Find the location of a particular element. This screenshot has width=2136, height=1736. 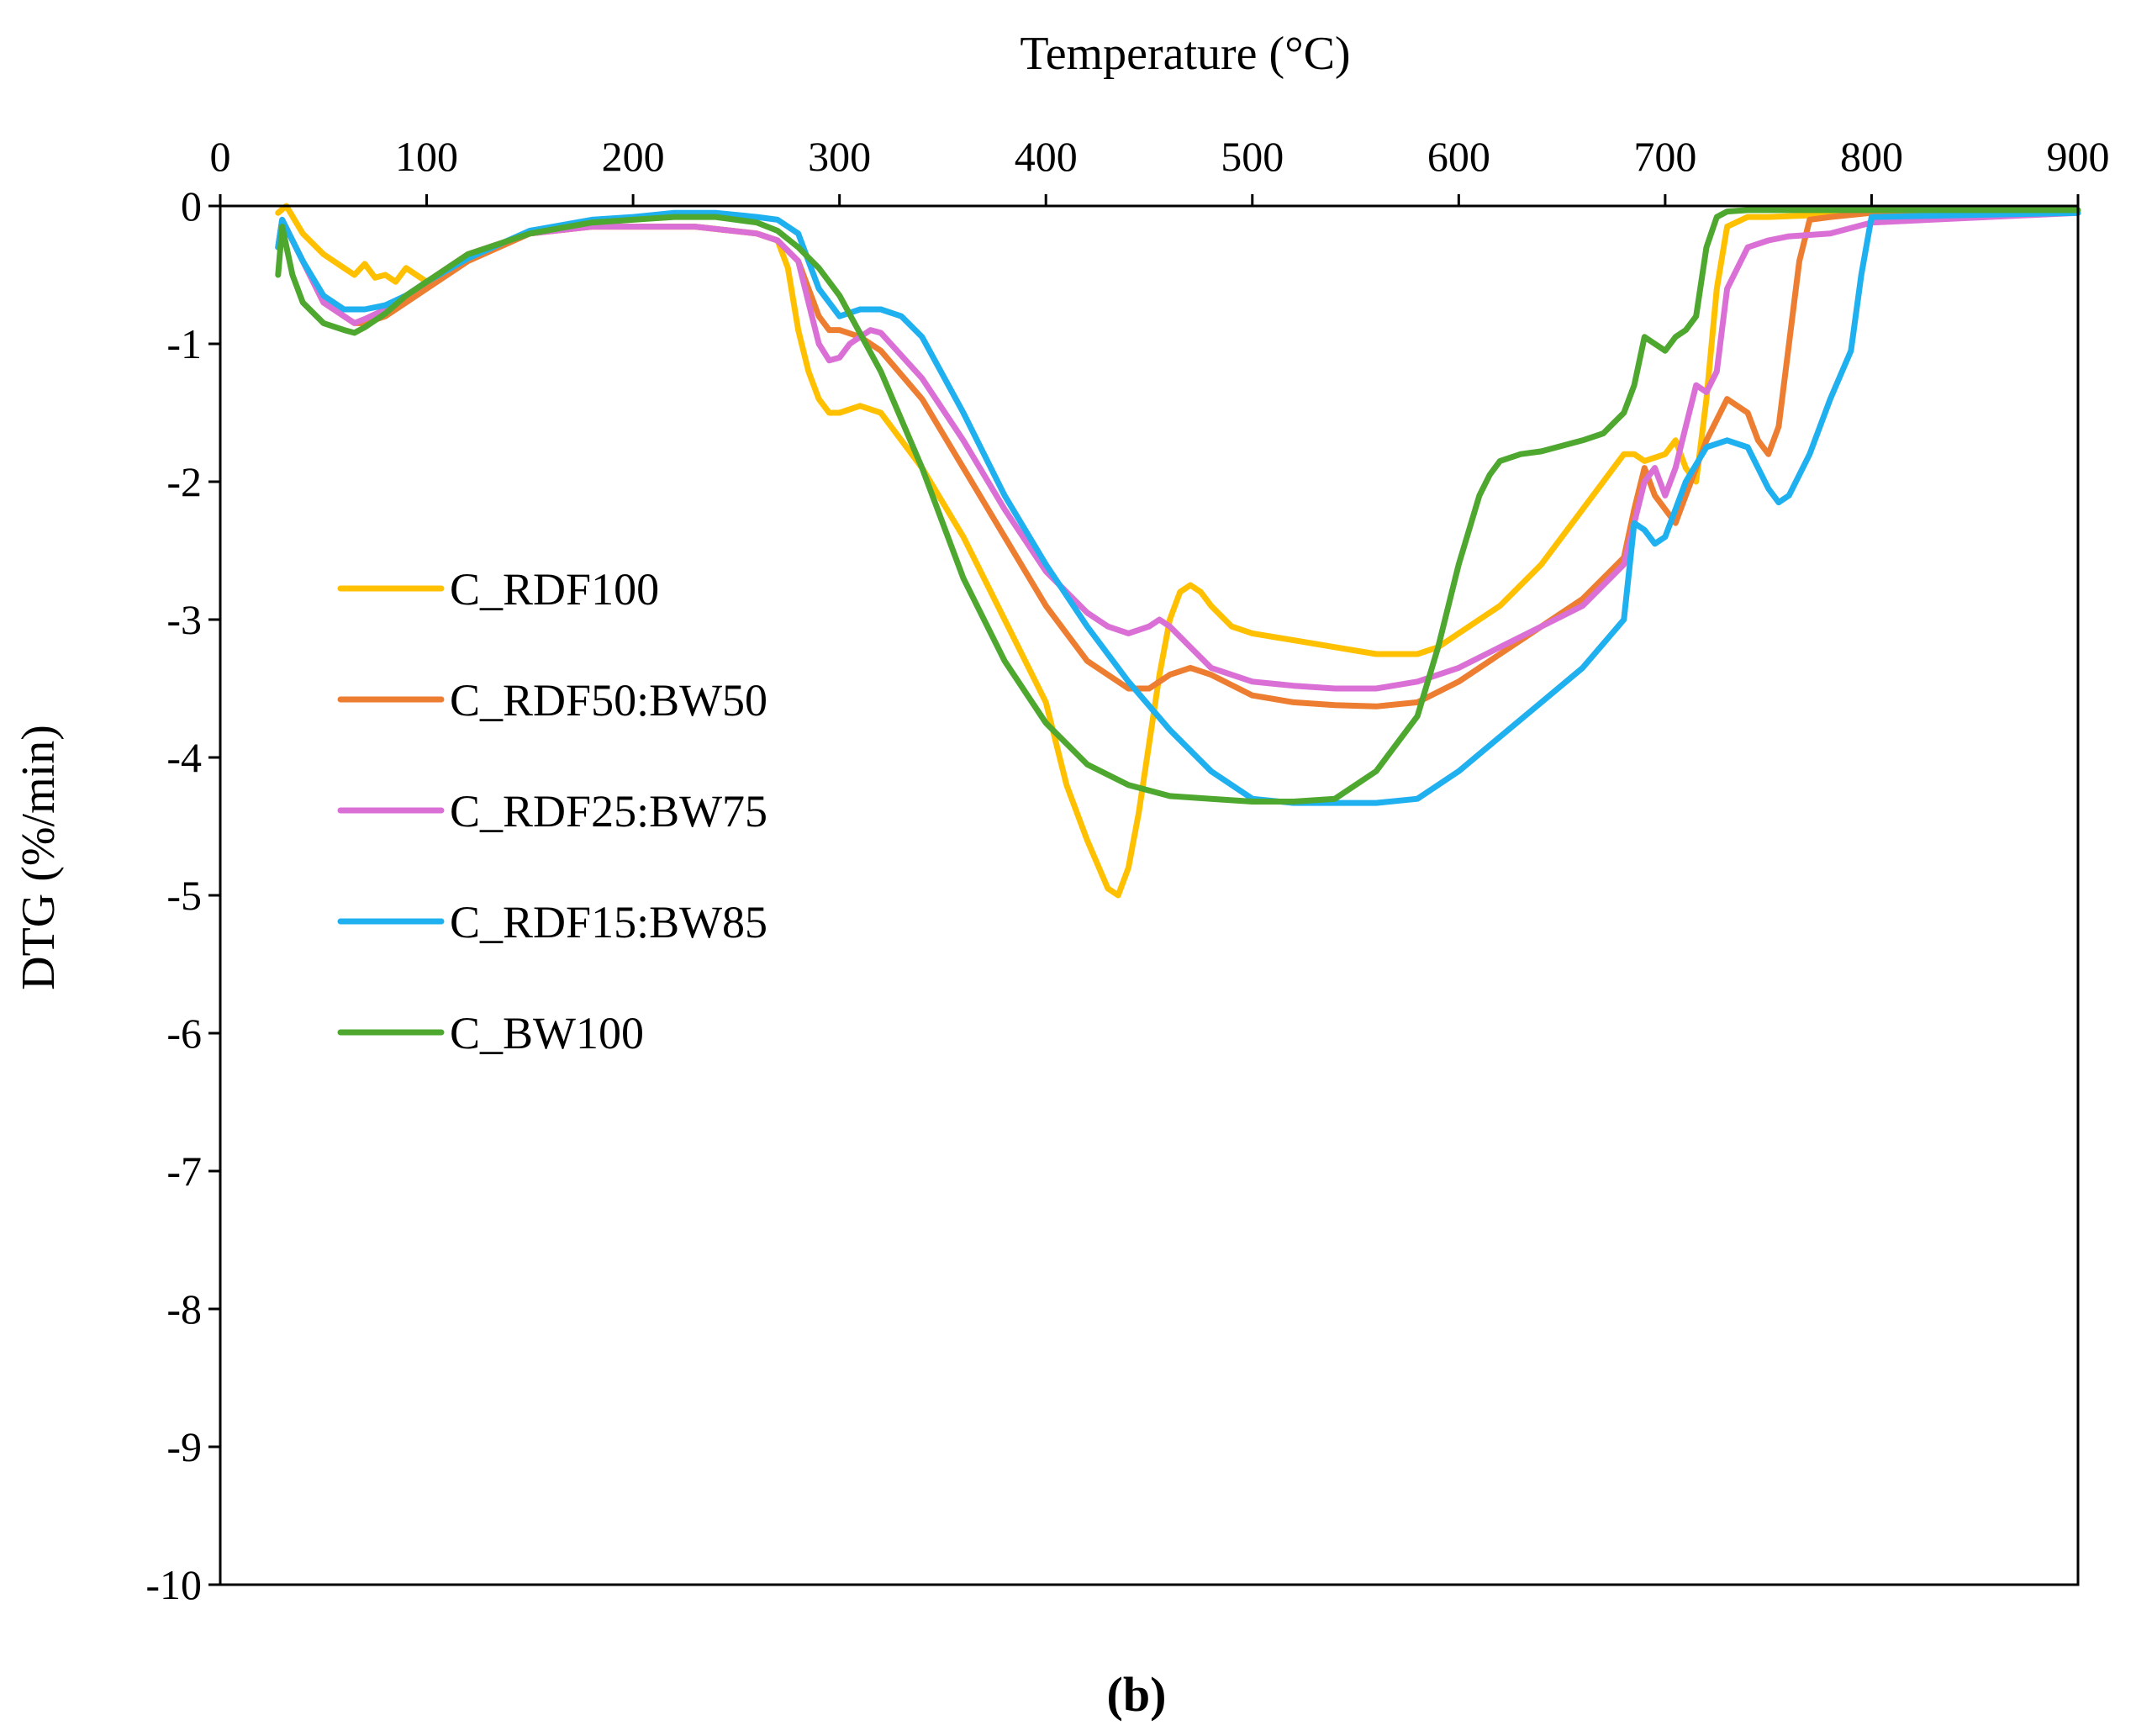

x-tick-label: 600 is located at coordinates (1459, 156).